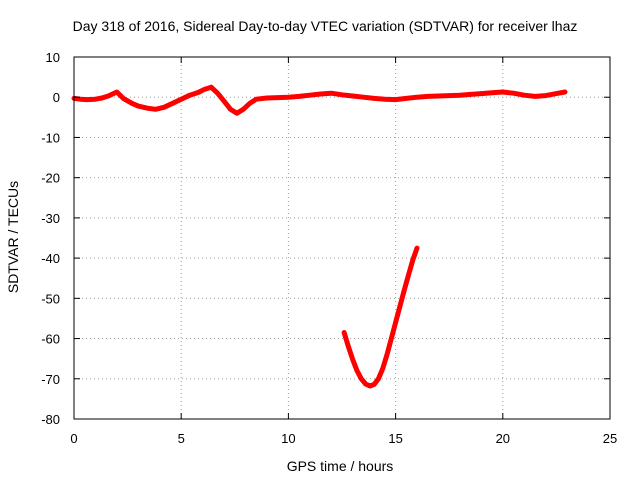 The image size is (640, 480). I want to click on y-tick-label: -70, so click(50, 379).